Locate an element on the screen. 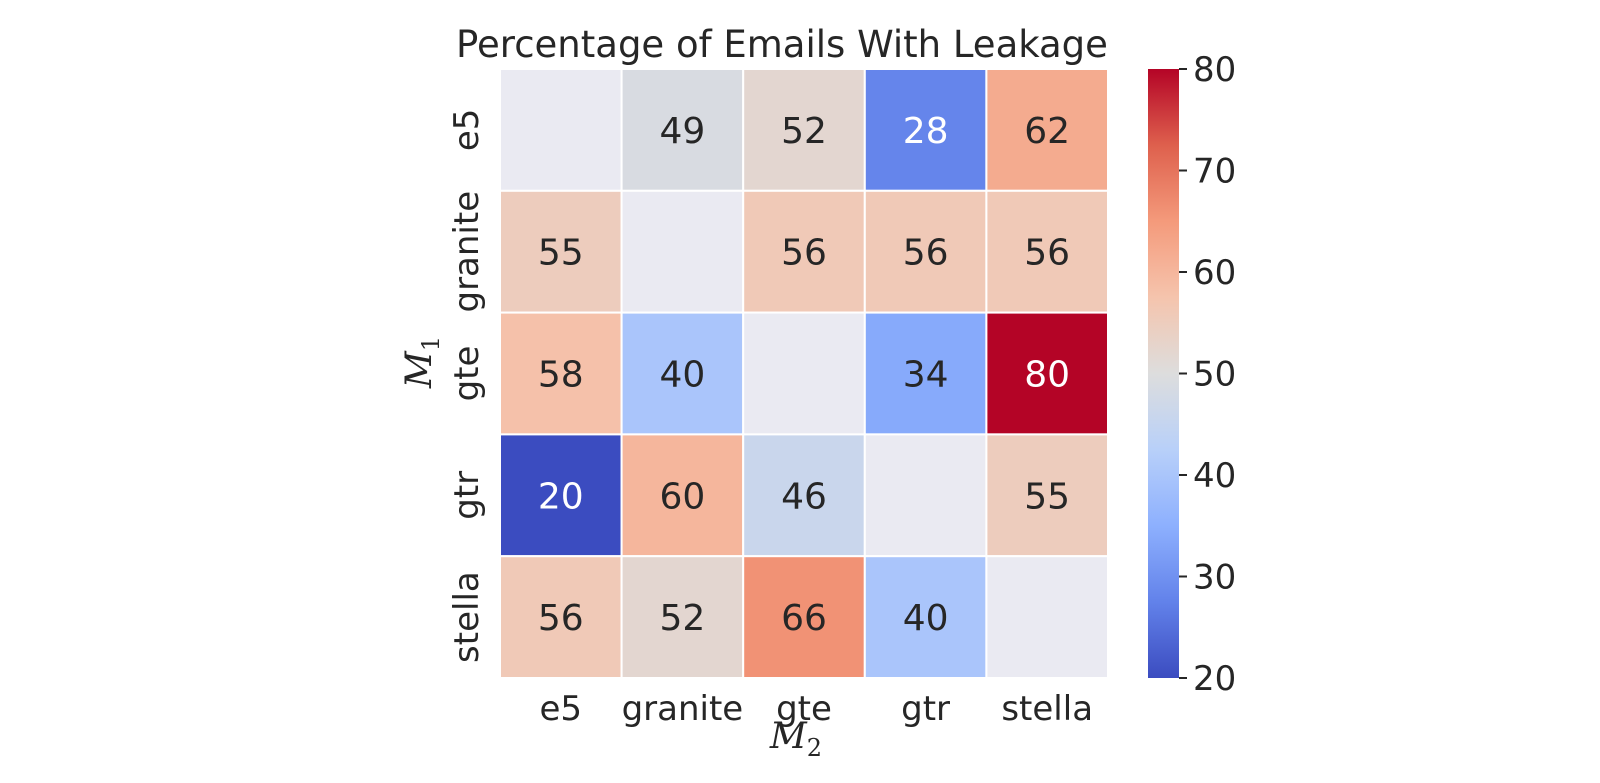 Image resolution: width=1600 pixels, height=783 pixels. y-tick-label: stella is located at coordinates (467, 617).